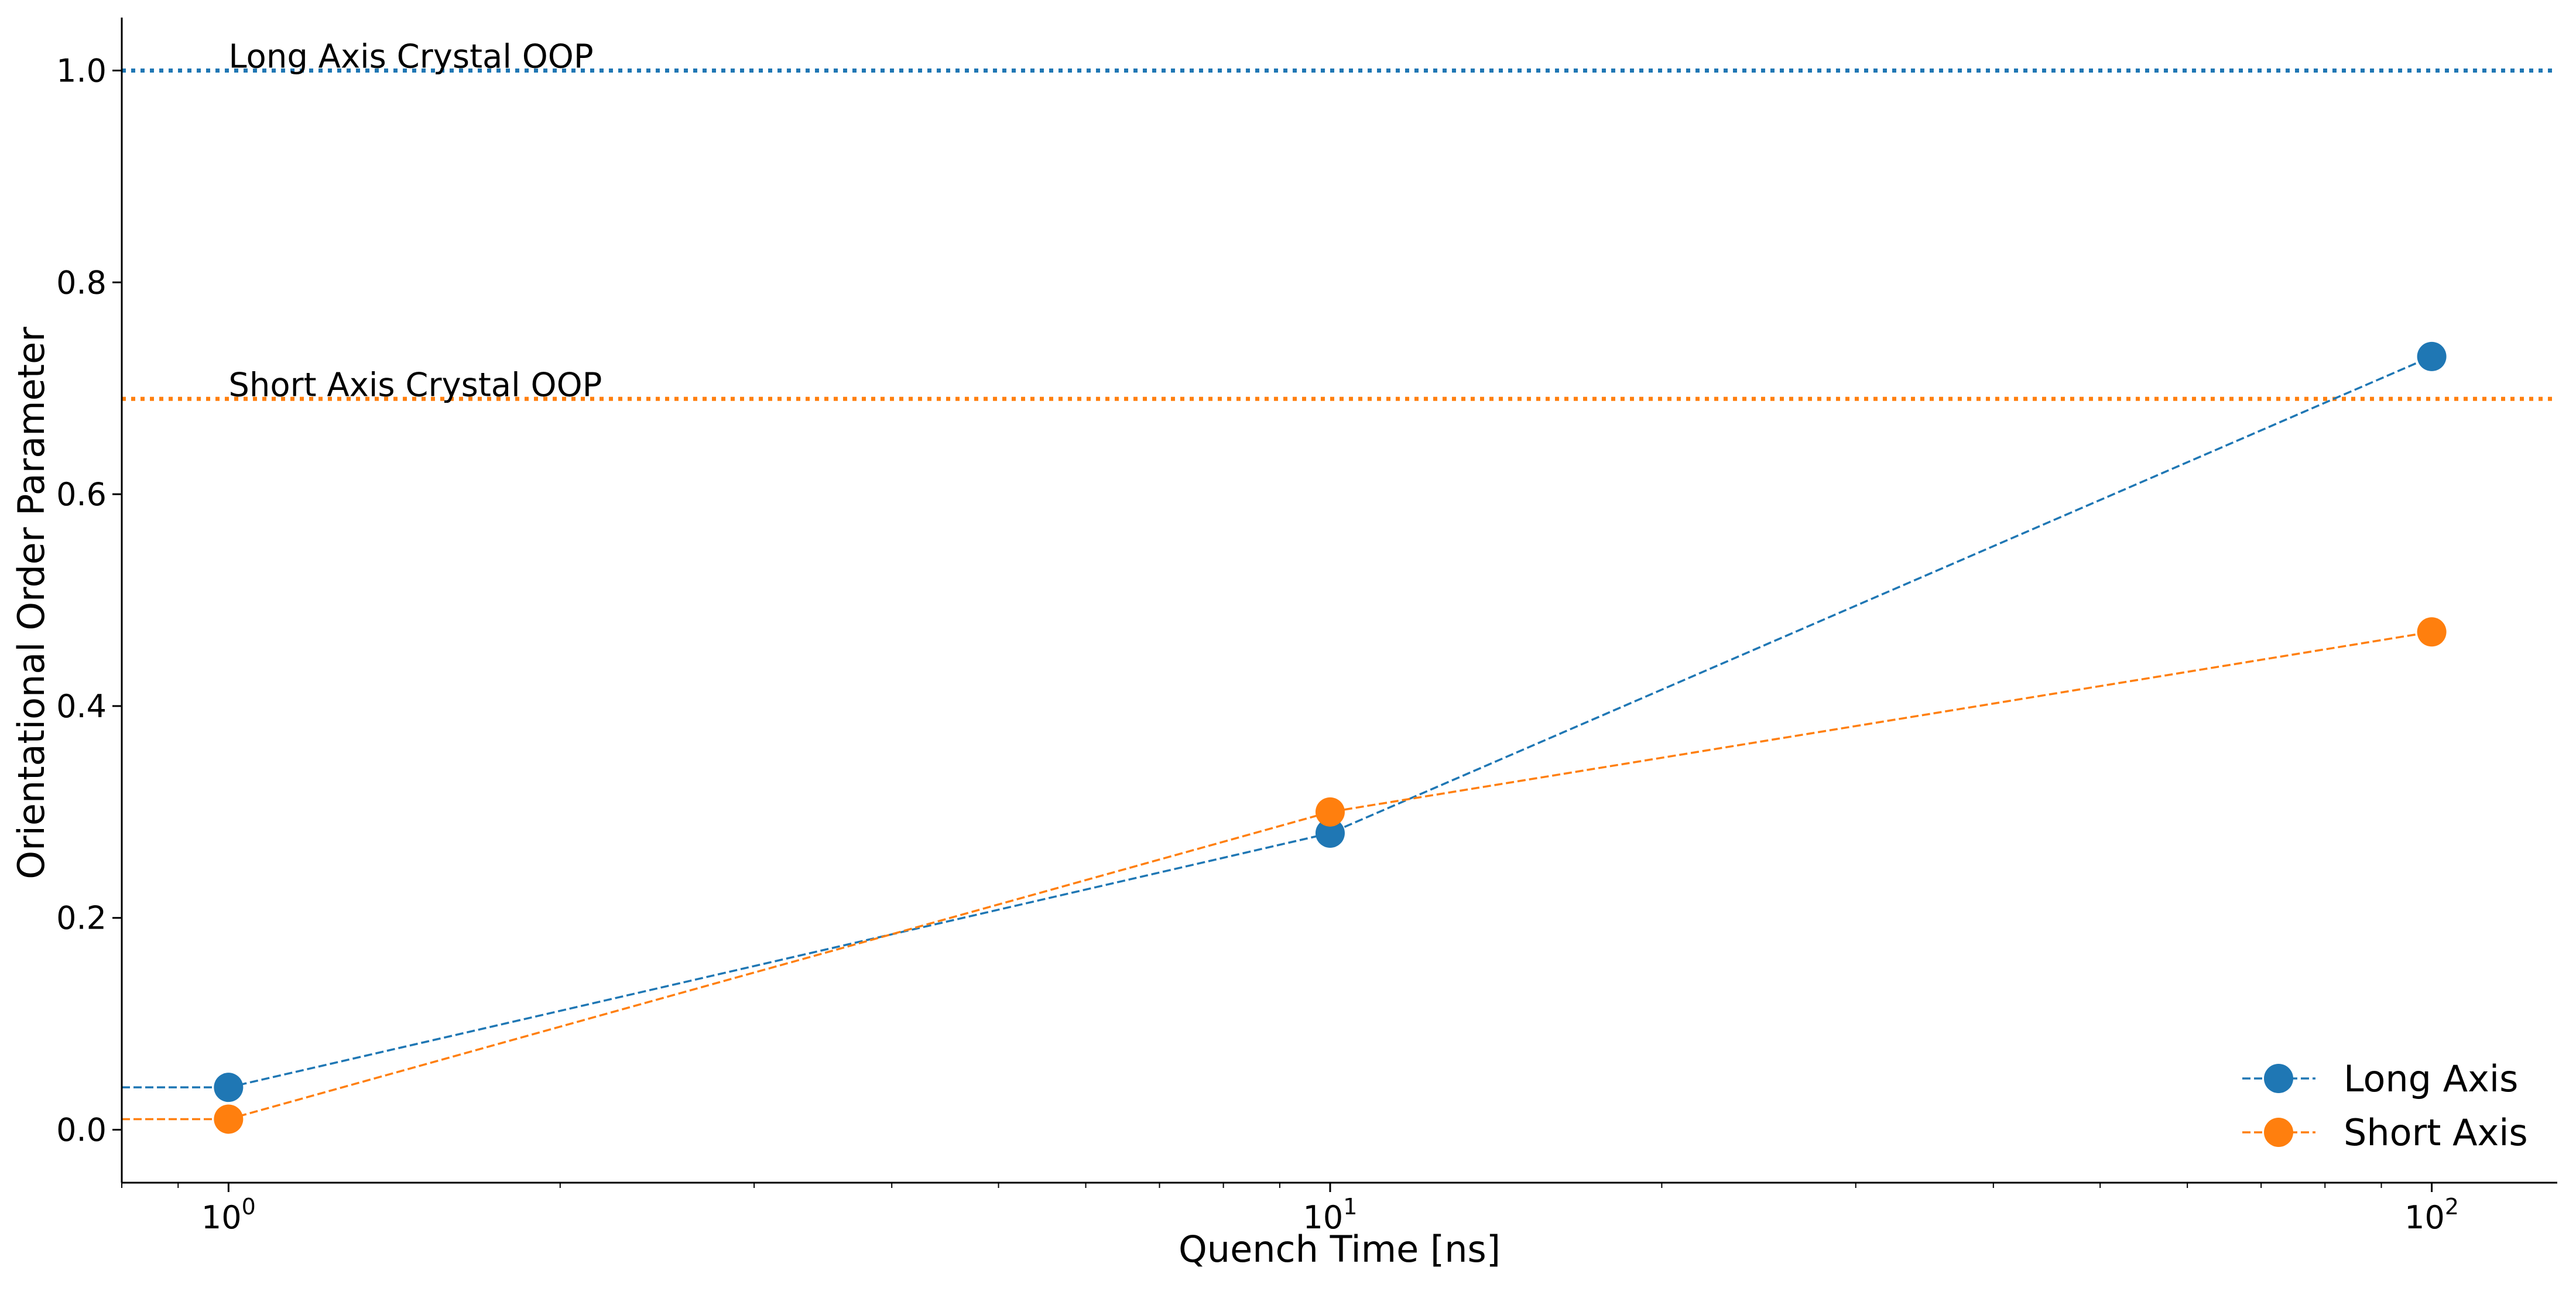  Describe the element at coordinates (81, 494) in the screenshot. I see `y-tick-label-3: 0.6` at that location.